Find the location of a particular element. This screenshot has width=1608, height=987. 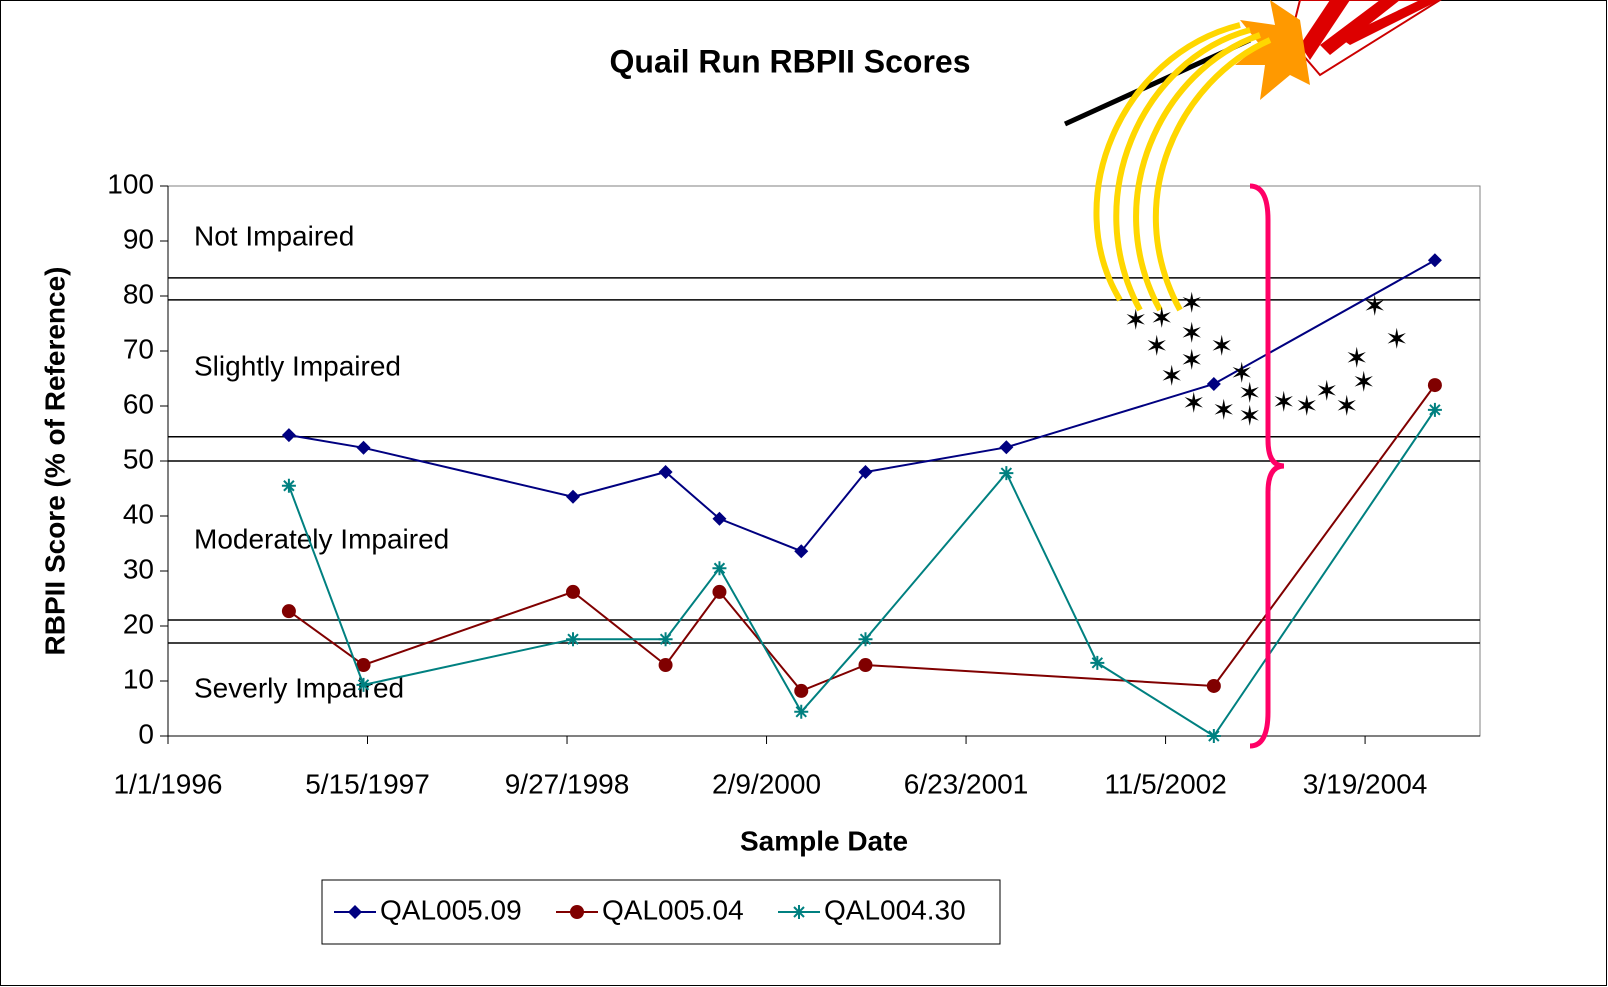

x-tick-label: 9/27/1998 is located at coordinates (567, 783).